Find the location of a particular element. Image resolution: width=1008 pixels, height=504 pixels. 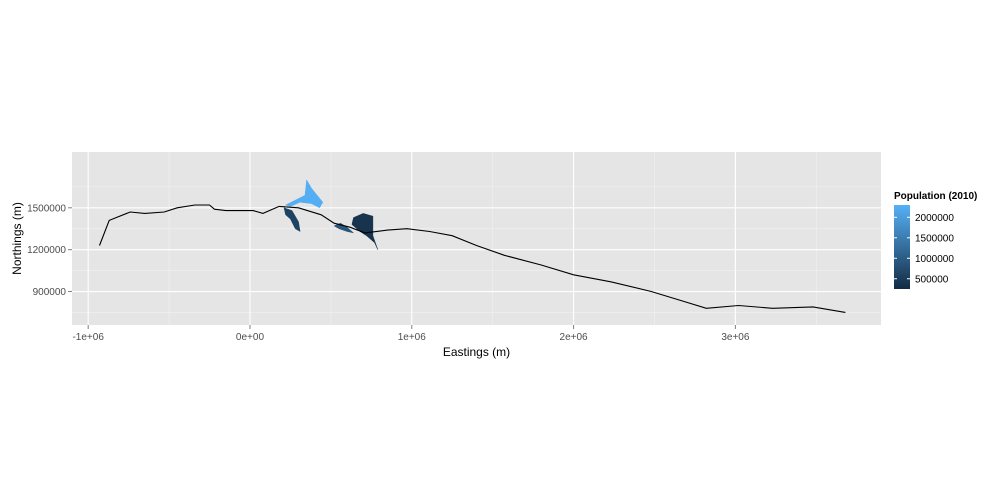

legend-title: Population (2010) is located at coordinates (935, 196).